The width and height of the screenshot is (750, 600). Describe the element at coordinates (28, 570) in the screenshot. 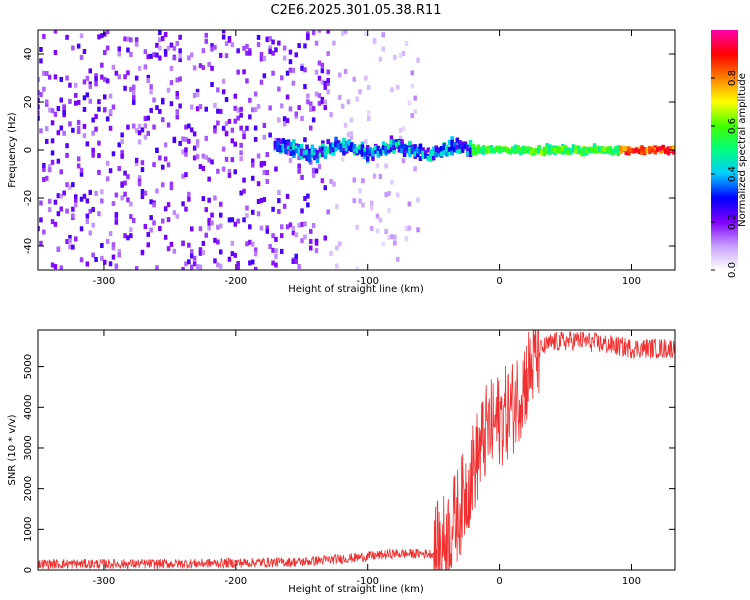

I see `snr-y-tick-label: 0` at that location.